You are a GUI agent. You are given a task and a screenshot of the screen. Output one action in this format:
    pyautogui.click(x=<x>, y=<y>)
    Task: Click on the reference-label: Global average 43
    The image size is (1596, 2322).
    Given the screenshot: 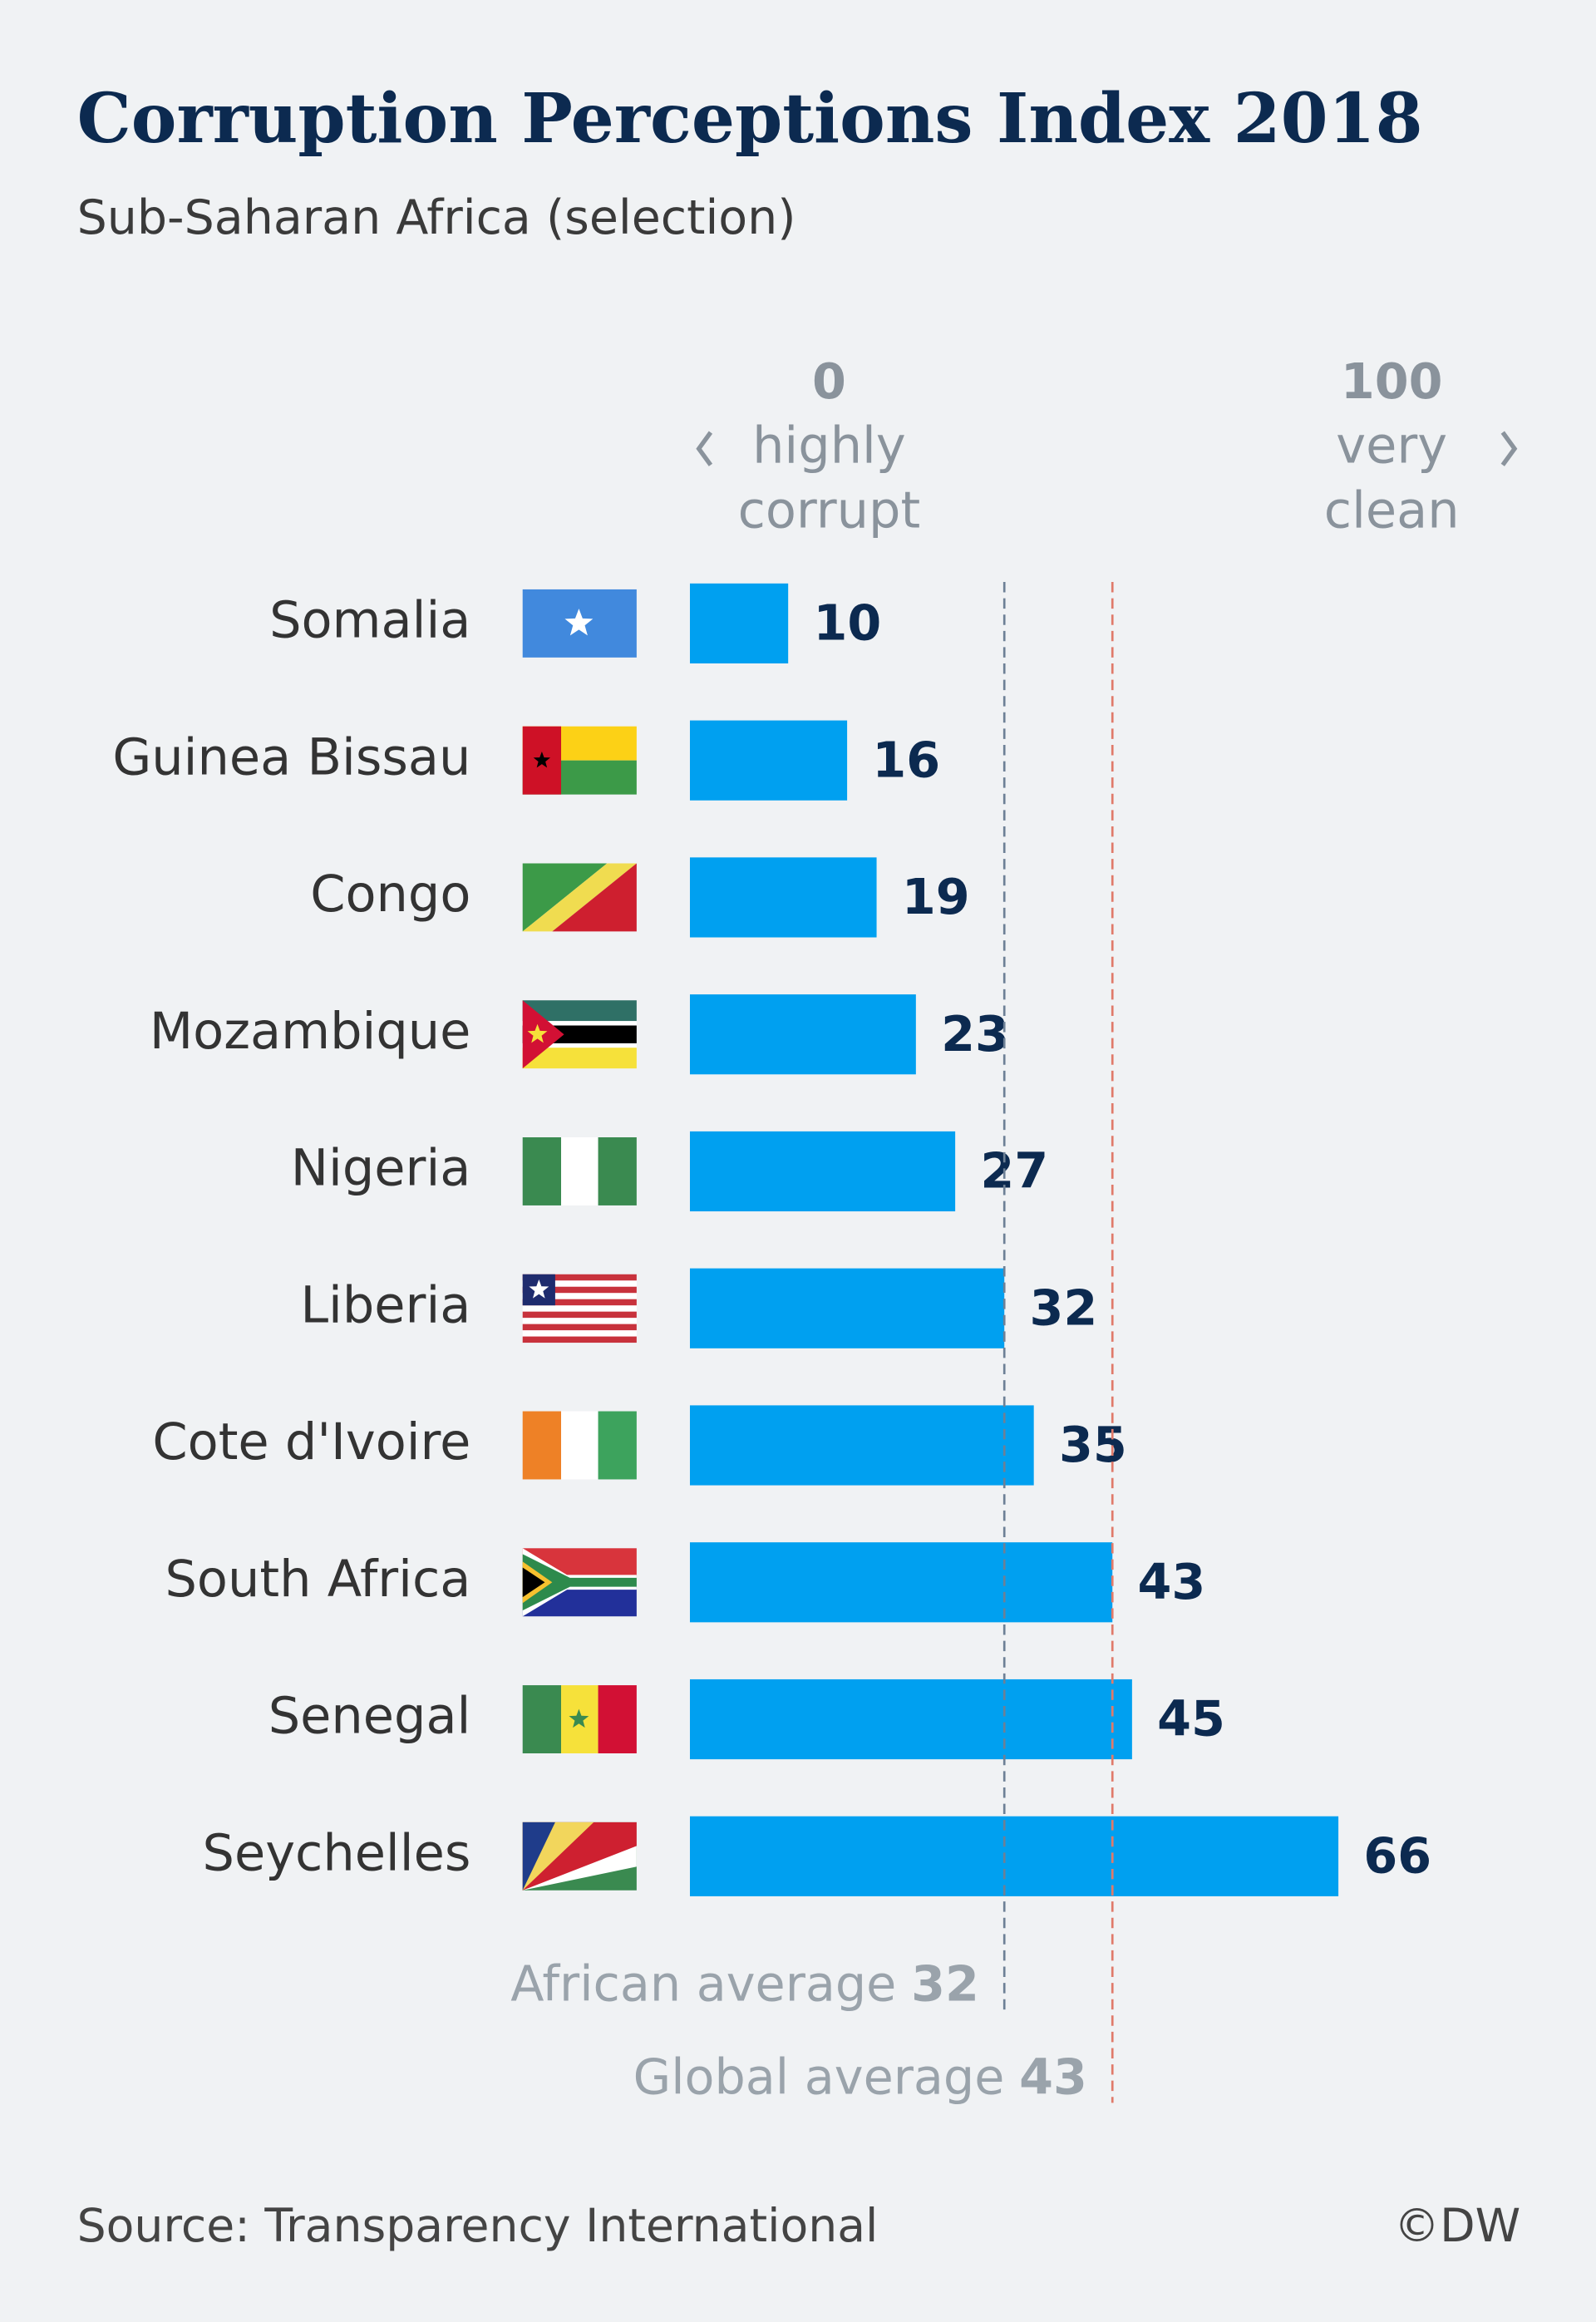 What is the action you would take?
    pyautogui.click(x=860, y=2077)
    